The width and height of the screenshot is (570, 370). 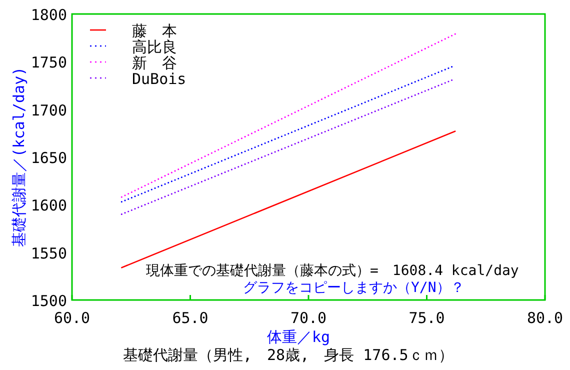 What do you see at coordinates (48, 205) in the screenshot?
I see `y-tick-label: 1600` at bounding box center [48, 205].